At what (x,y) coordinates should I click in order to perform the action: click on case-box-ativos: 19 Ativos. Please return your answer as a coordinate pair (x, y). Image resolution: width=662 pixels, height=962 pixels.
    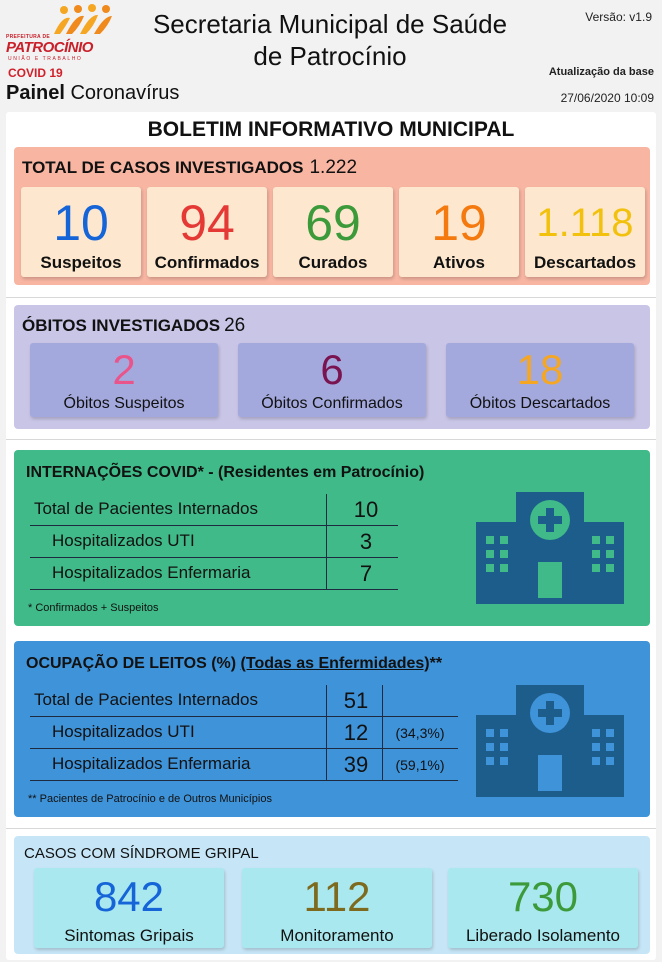
    Looking at the image, I should click on (459, 232).